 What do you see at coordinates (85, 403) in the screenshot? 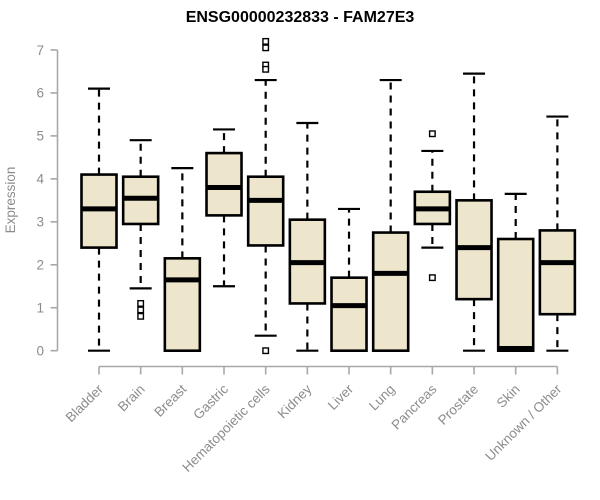
I see `x-tick-label-bladder: Bladder` at bounding box center [85, 403].